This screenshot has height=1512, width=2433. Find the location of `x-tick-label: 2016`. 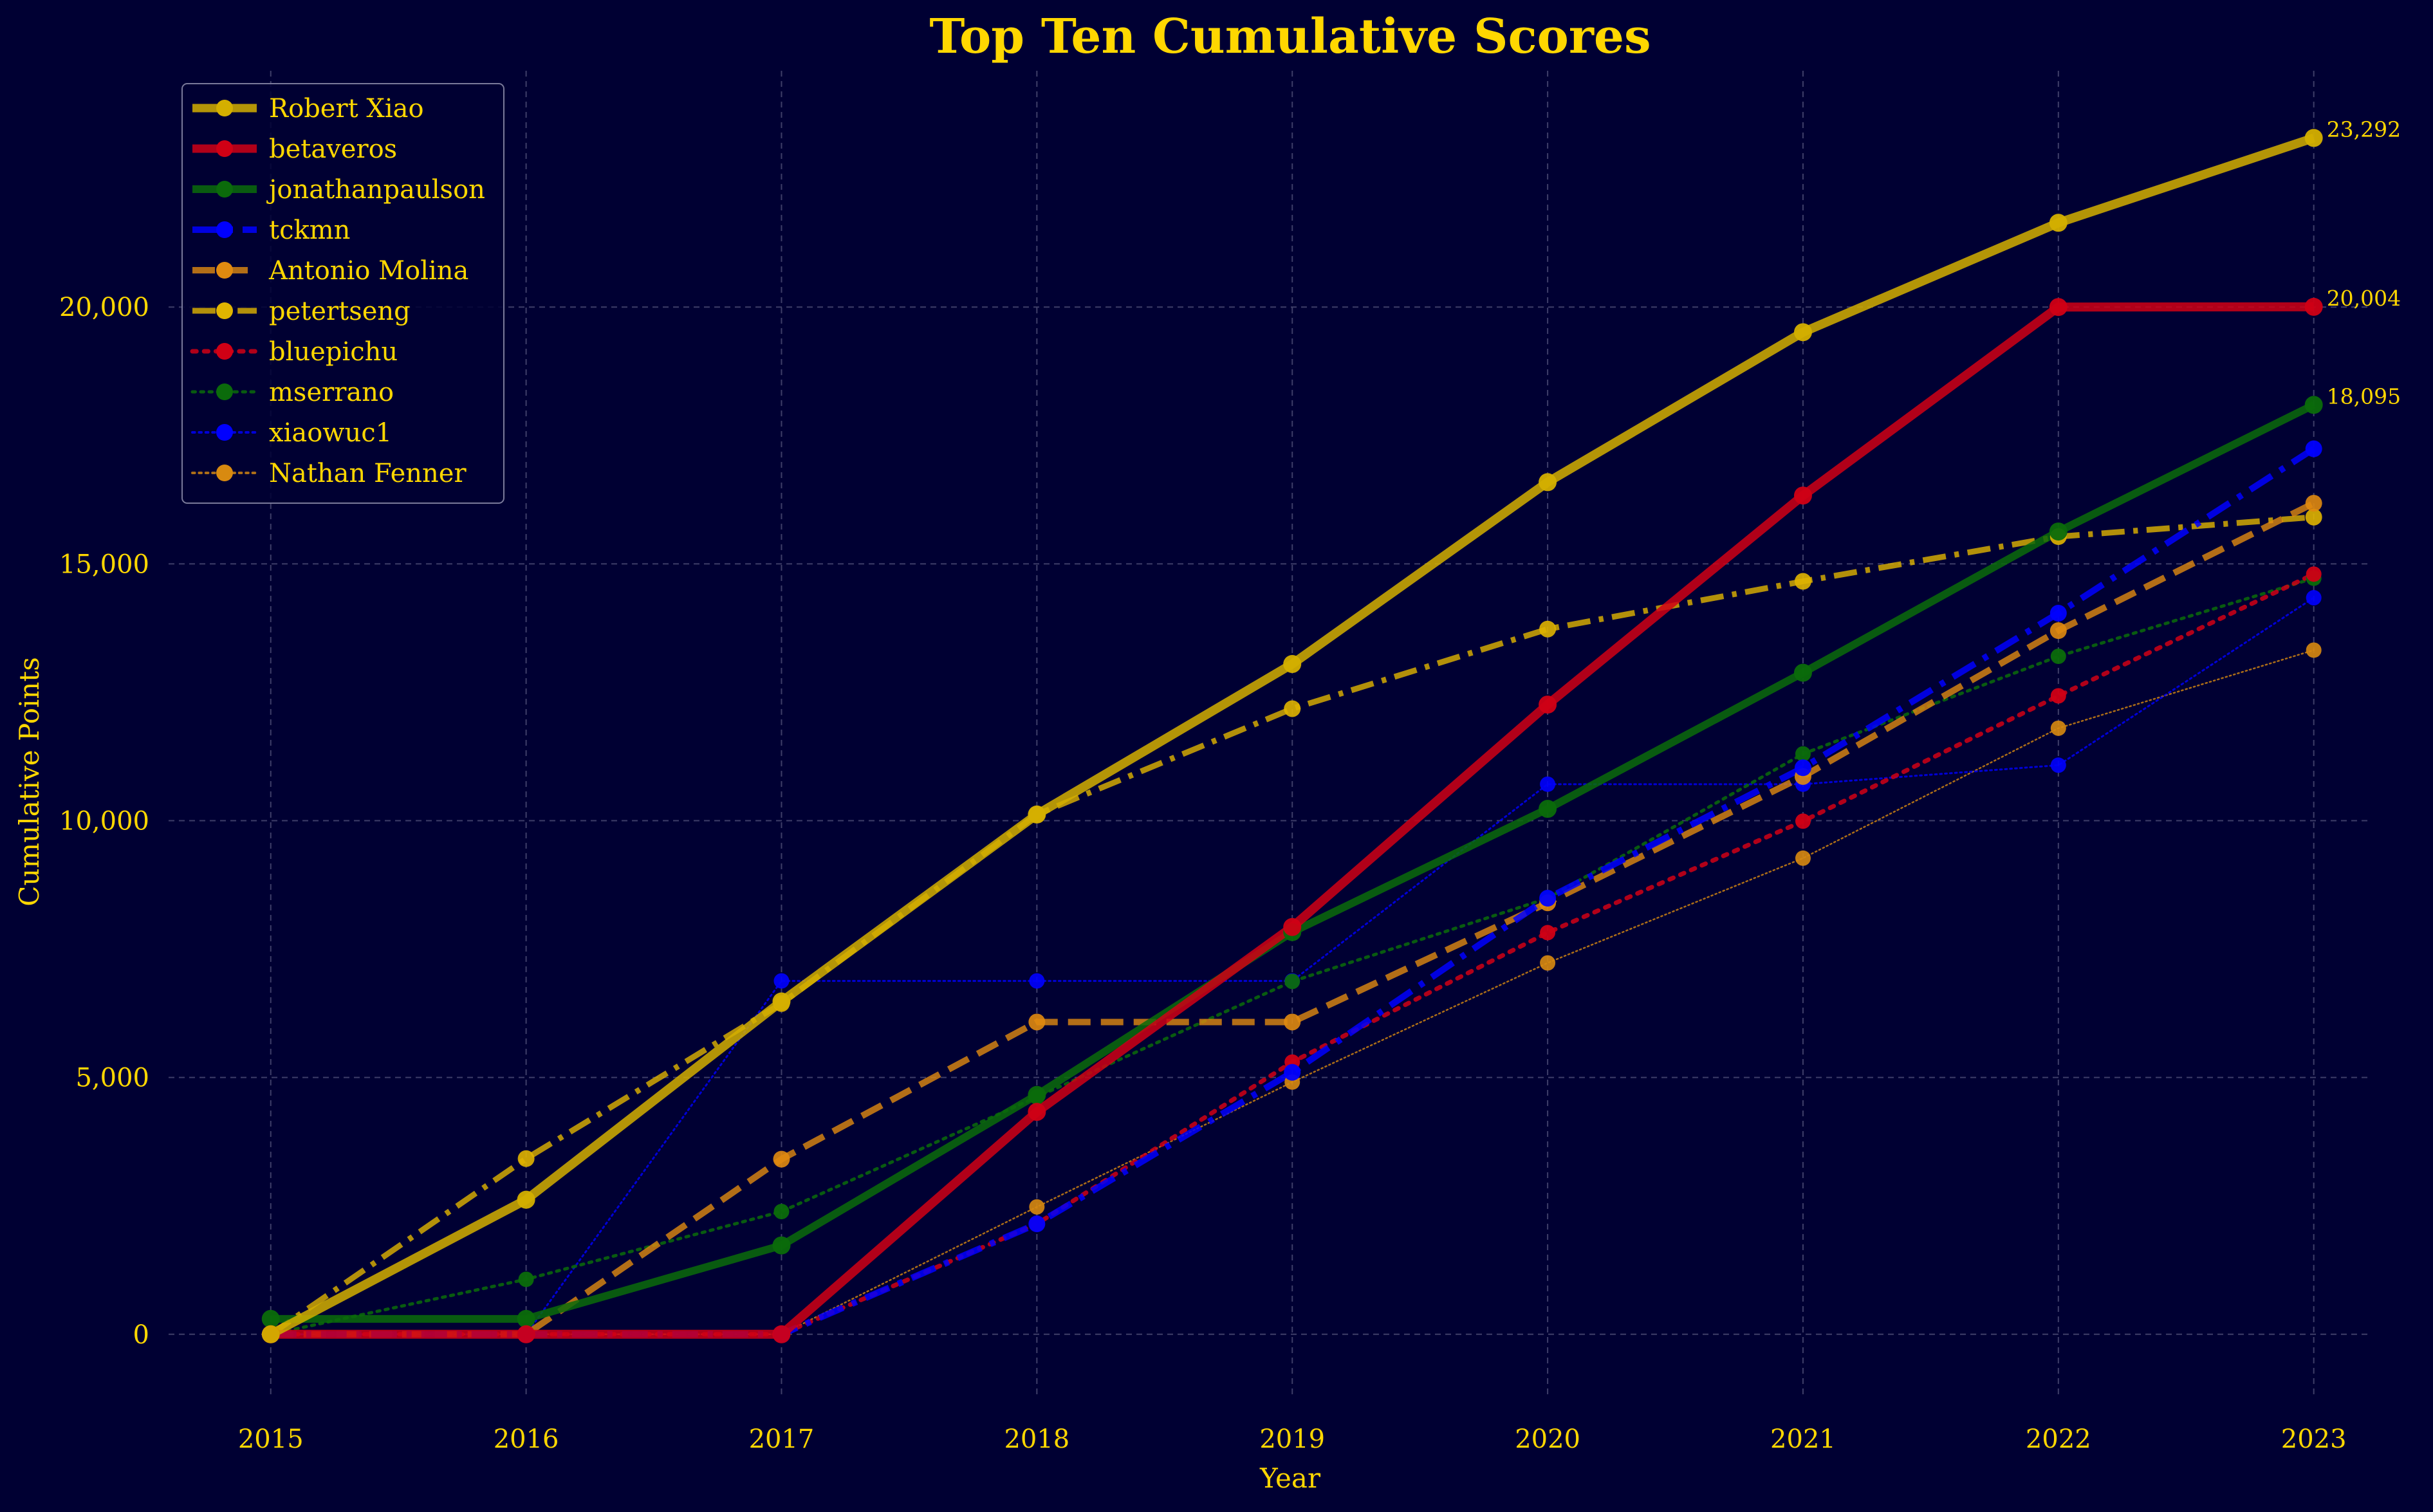

x-tick-label: 2016 is located at coordinates (526, 1439).